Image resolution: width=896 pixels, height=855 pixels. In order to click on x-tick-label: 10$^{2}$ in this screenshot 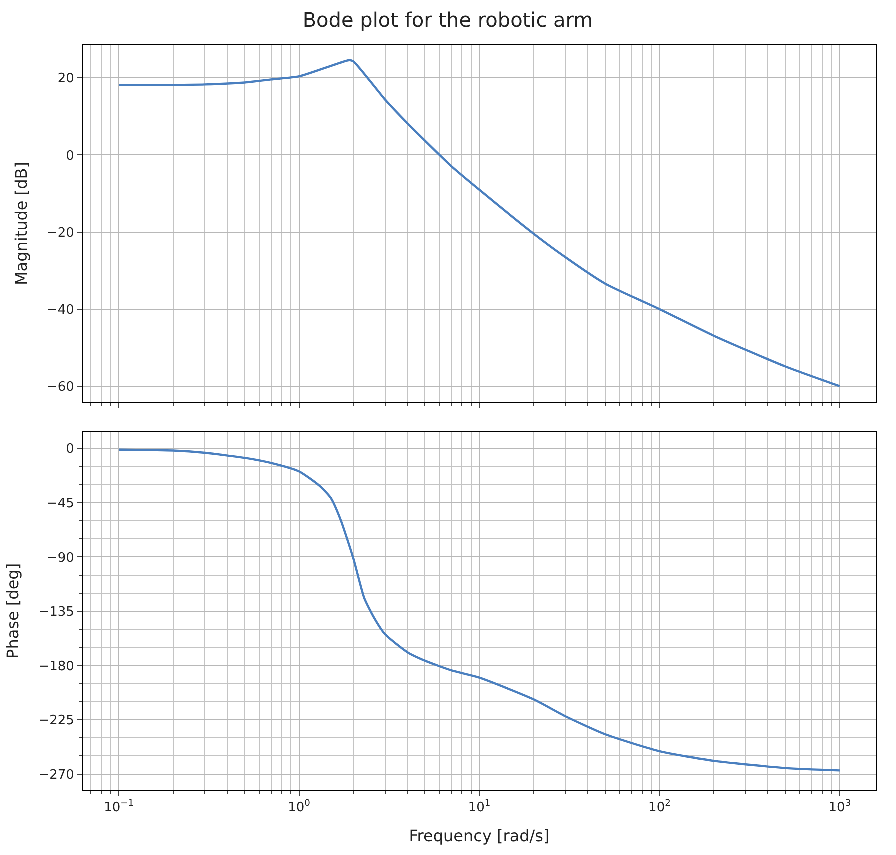, I will do `click(659, 807)`.